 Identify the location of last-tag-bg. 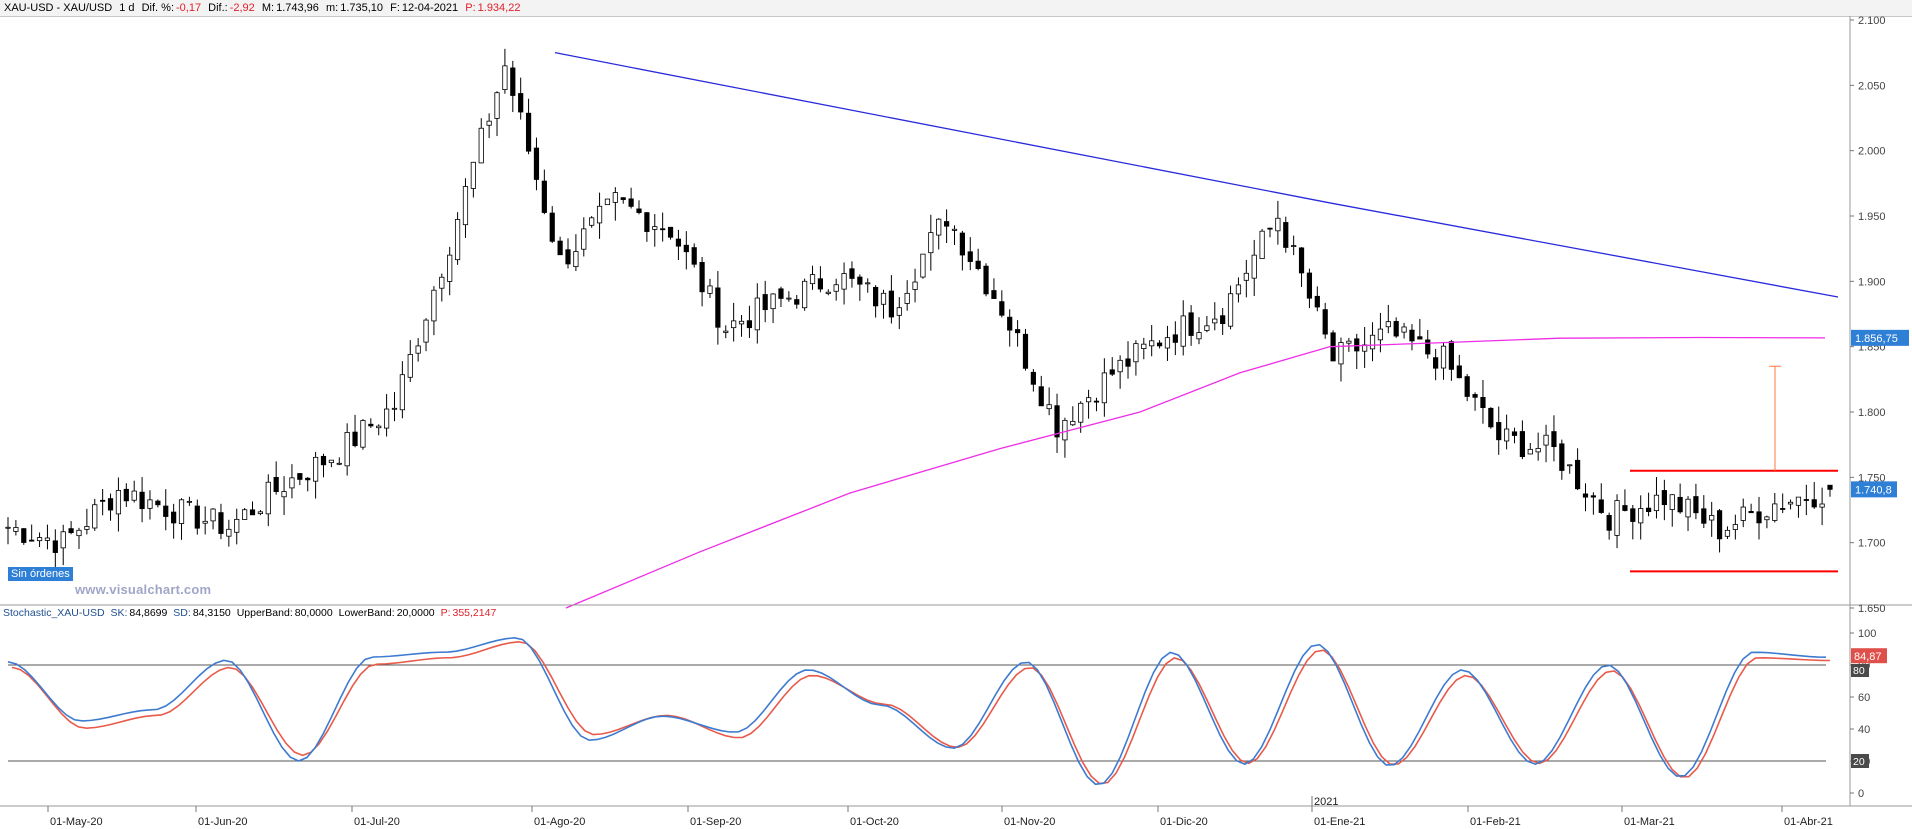
(1874, 489).